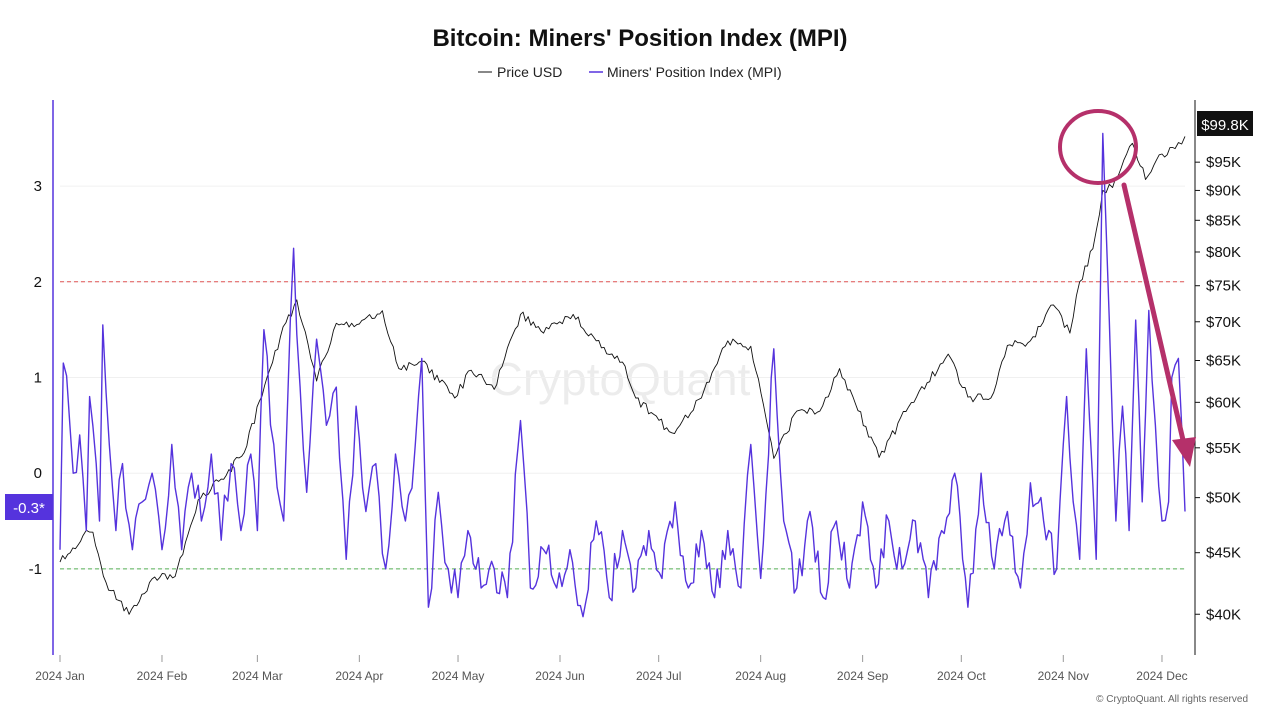 The height and width of the screenshot is (720, 1280). What do you see at coordinates (59, 676) in the screenshot?
I see `x-tick-label: 2024 Jan` at bounding box center [59, 676].